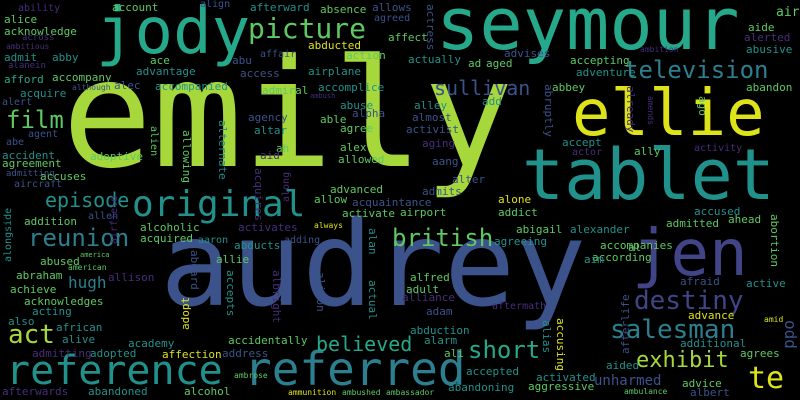 This screenshot has width=800, height=400. What do you see at coordinates (774, 319) in the screenshot?
I see `word: amid` at bounding box center [774, 319].